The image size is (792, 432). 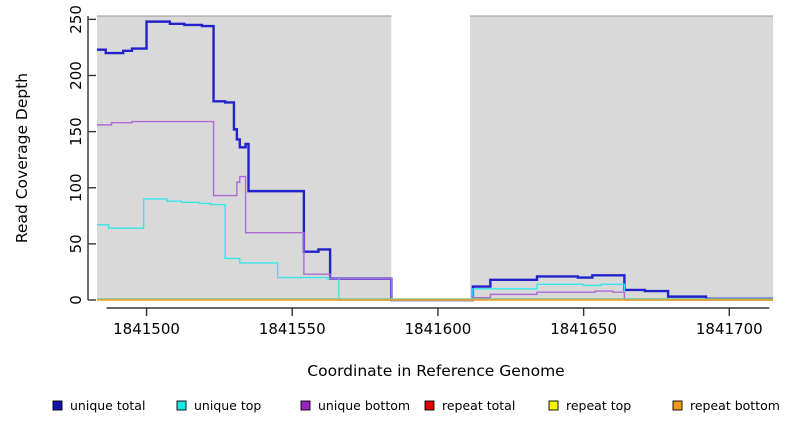 What do you see at coordinates (598, 405) in the screenshot?
I see `legend-label-repeat-top: repeat top` at bounding box center [598, 405].